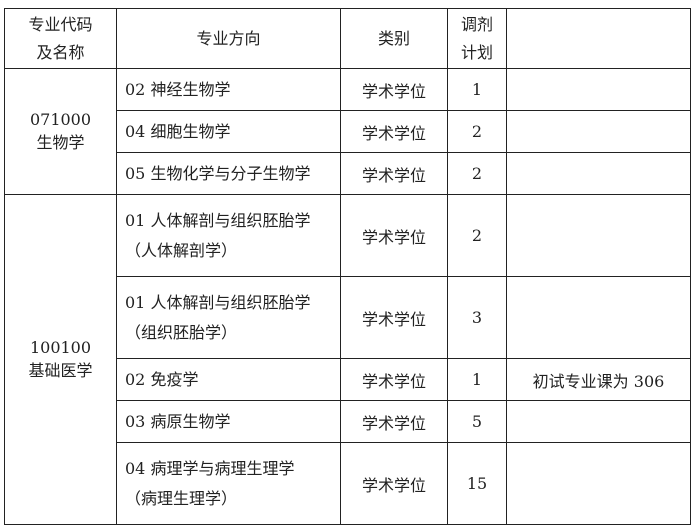 This screenshot has width=698, height=529. Describe the element at coordinates (60, 370) in the screenshot. I see `major-name: 基础医学` at that location.